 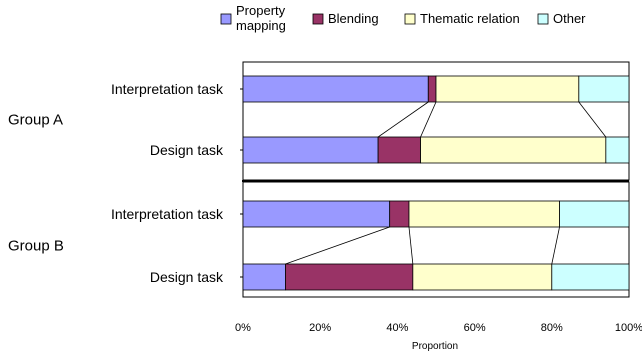 What do you see at coordinates (320, 328) in the screenshot?
I see `x-tick-label: 20%` at bounding box center [320, 328].